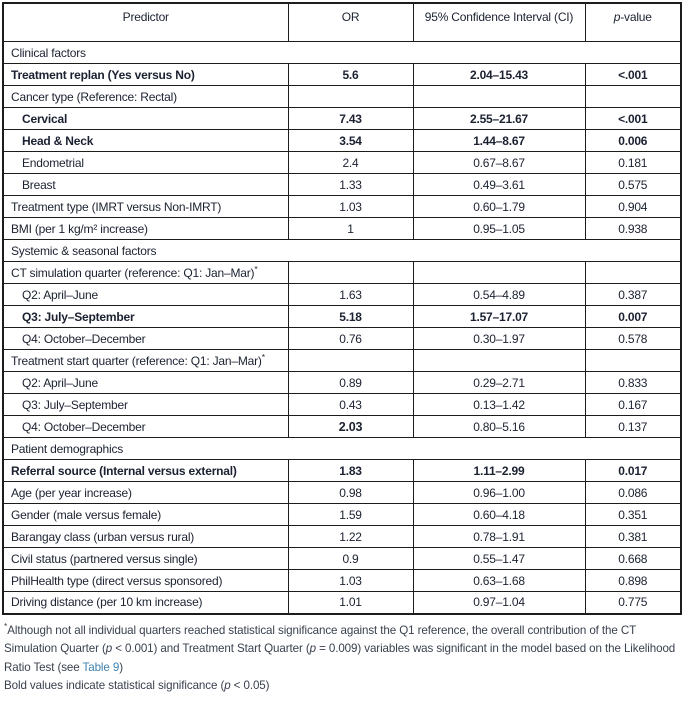 This screenshot has height=704, width=682. Describe the element at coordinates (342, 250) in the screenshot. I see `section-label: Systemic & seasonal factors` at that location.